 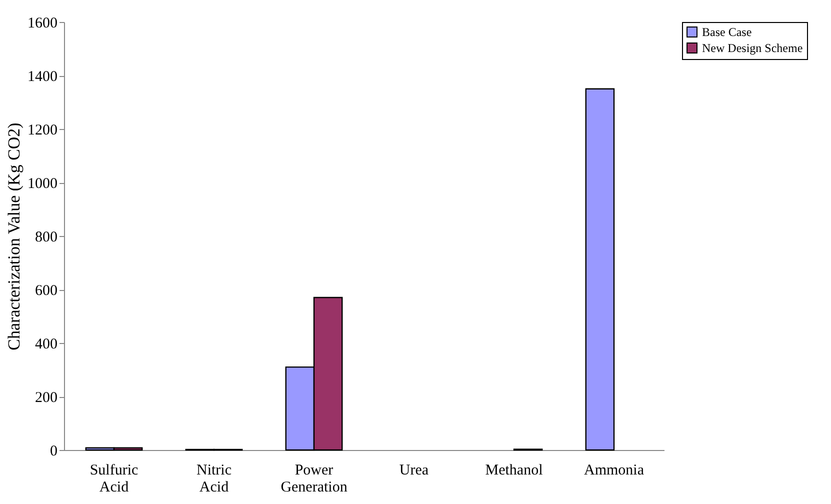 I want to click on y-tick-label: 600, so click(x=46, y=291).